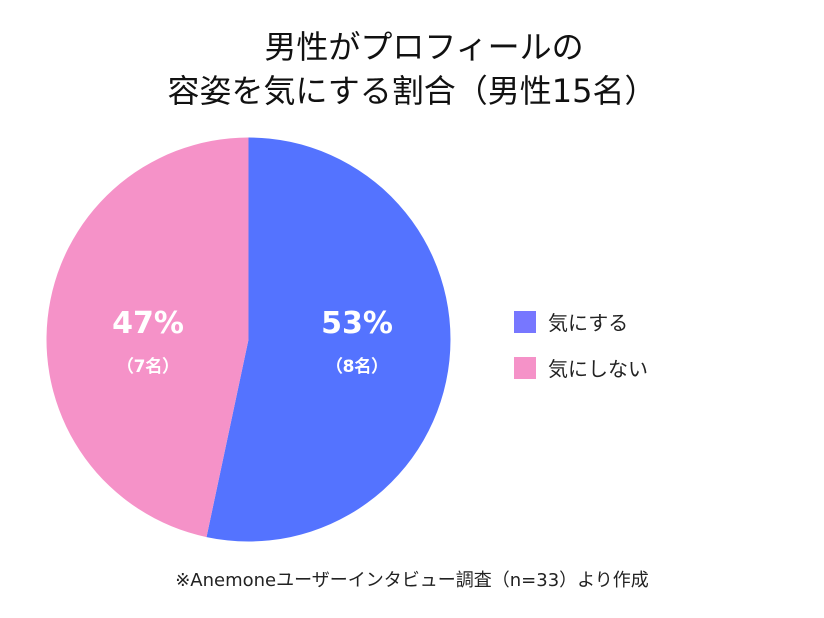 The height and width of the screenshot is (618, 824). Describe the element at coordinates (357, 367) in the screenshot. I see `slice-count-care: （8名）` at that location.